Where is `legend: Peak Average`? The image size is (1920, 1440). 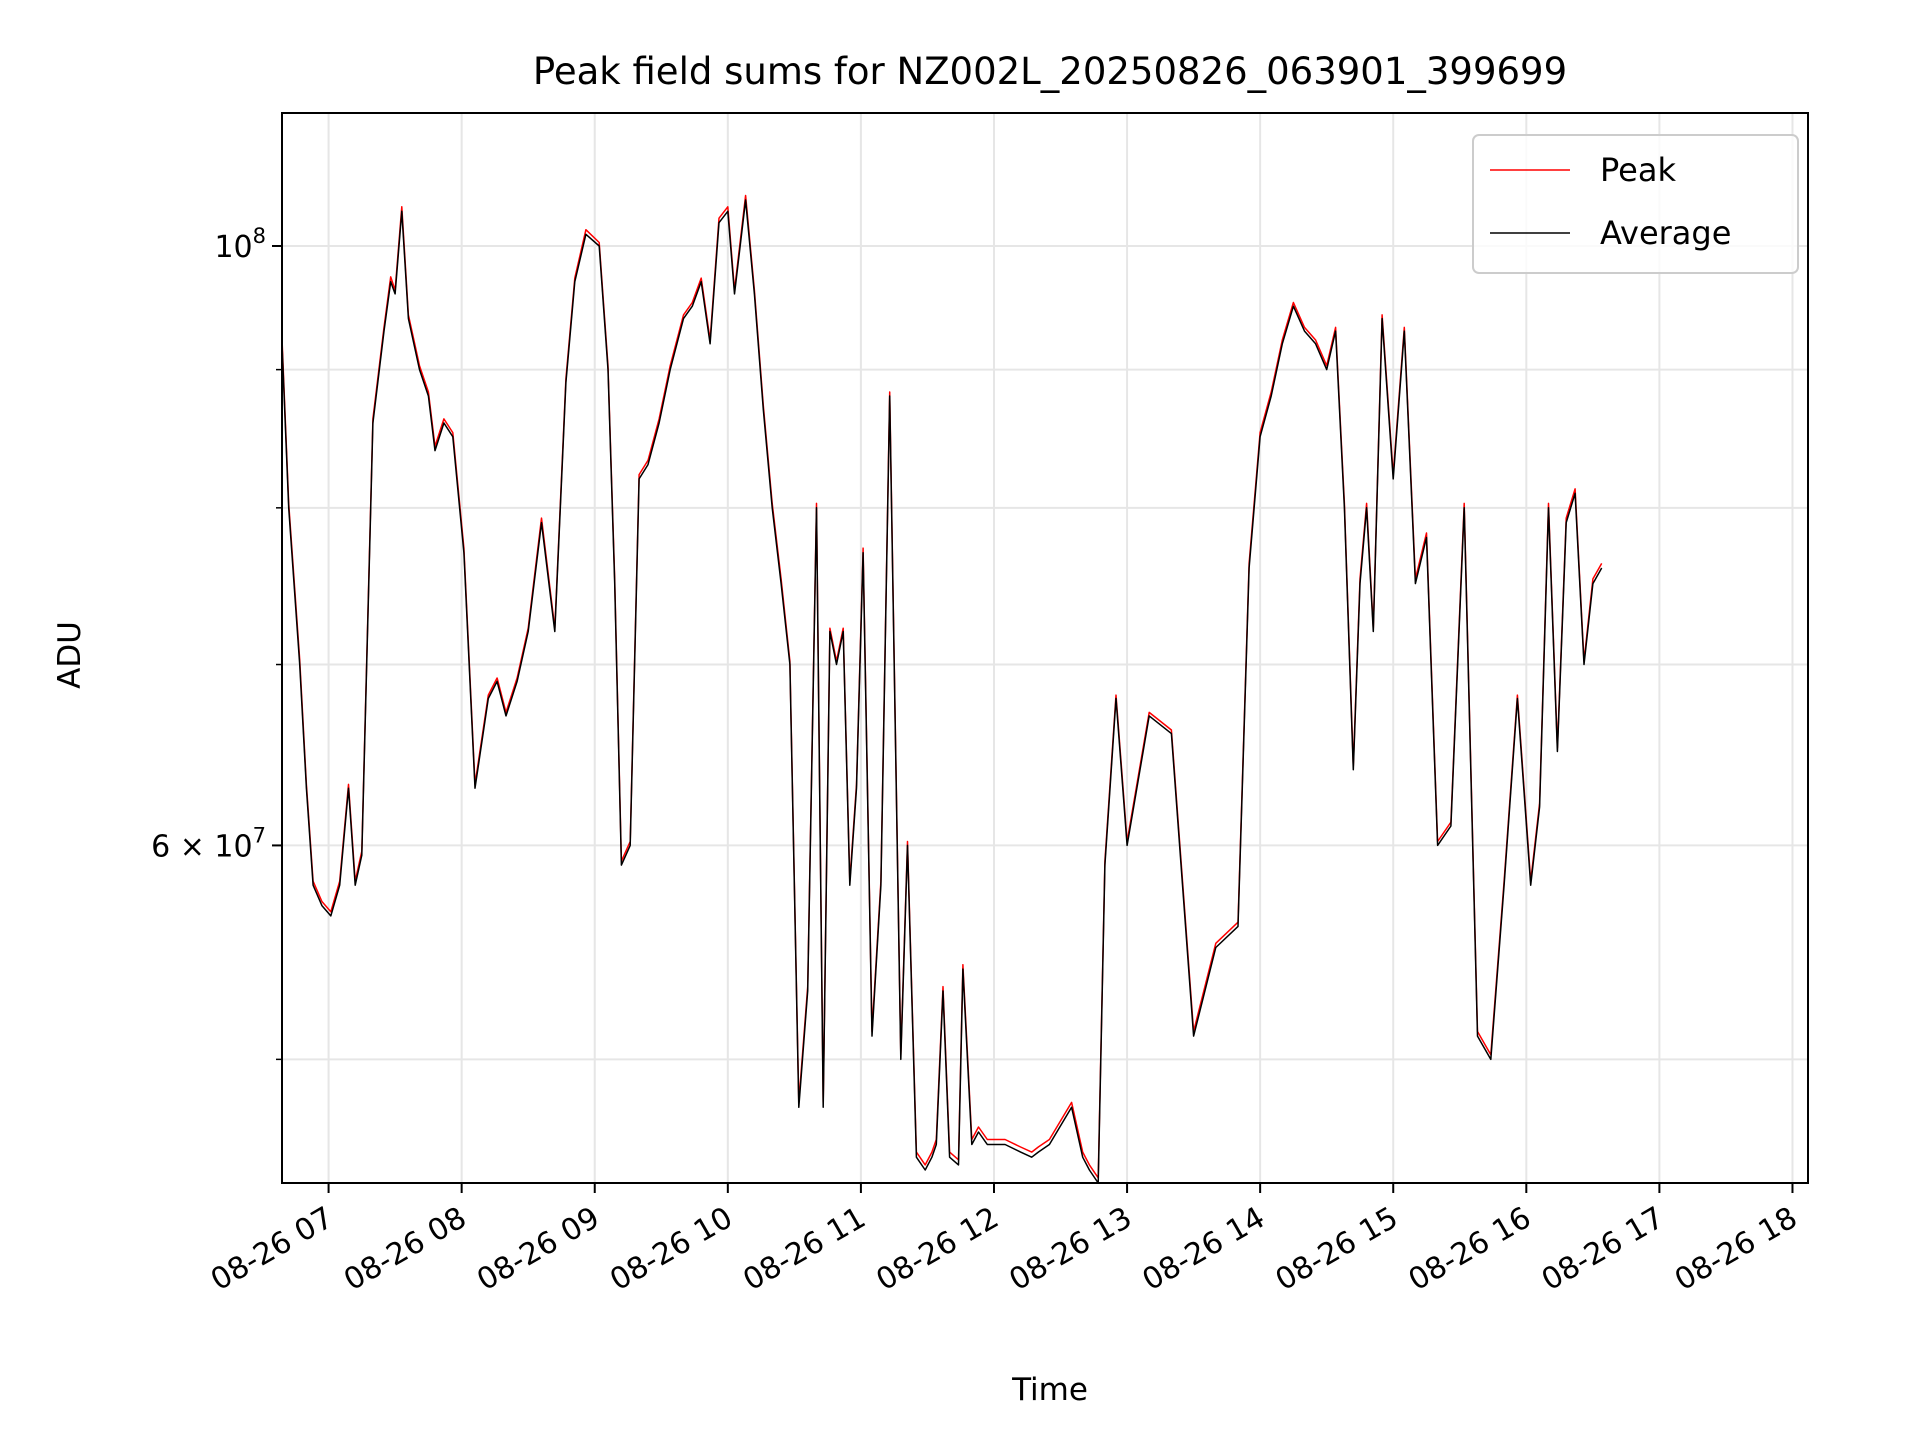
legend: Peak Average is located at coordinates (1635, 204).